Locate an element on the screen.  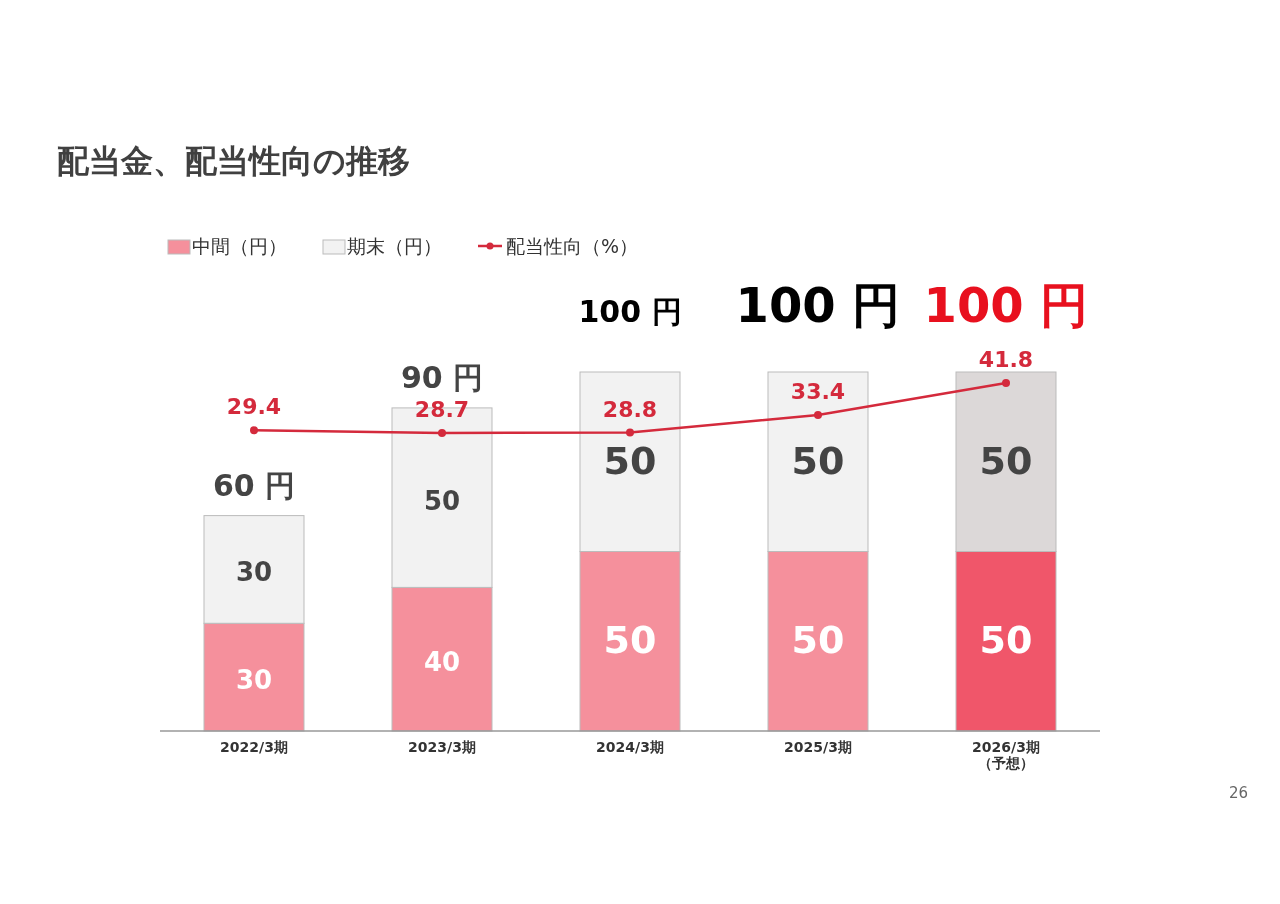
x-tick-label: 2026/3期（予想） is located at coordinates (1006, 755).